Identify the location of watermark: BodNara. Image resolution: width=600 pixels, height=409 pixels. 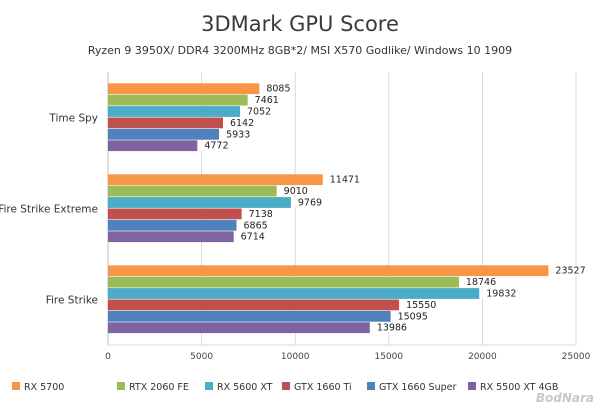
(565, 398).